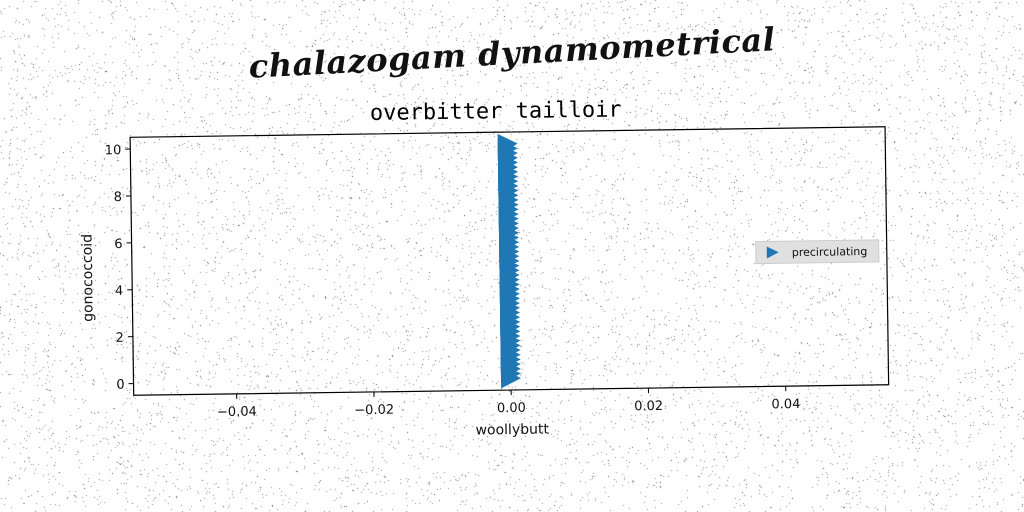  Describe the element at coordinates (113, 150) in the screenshot. I see `y-tick-label: 10` at that location.